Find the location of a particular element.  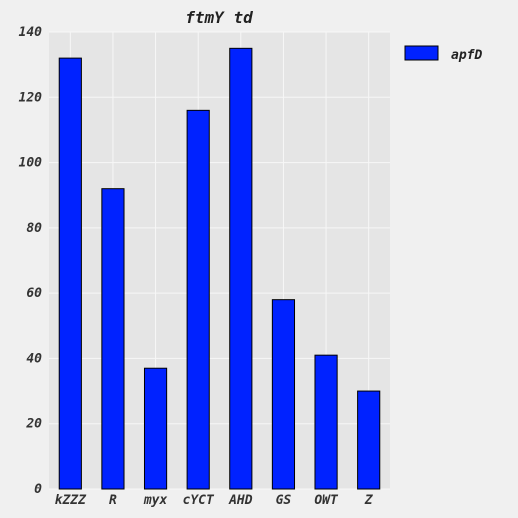

y-tick-label: 80 is located at coordinates (34, 228).